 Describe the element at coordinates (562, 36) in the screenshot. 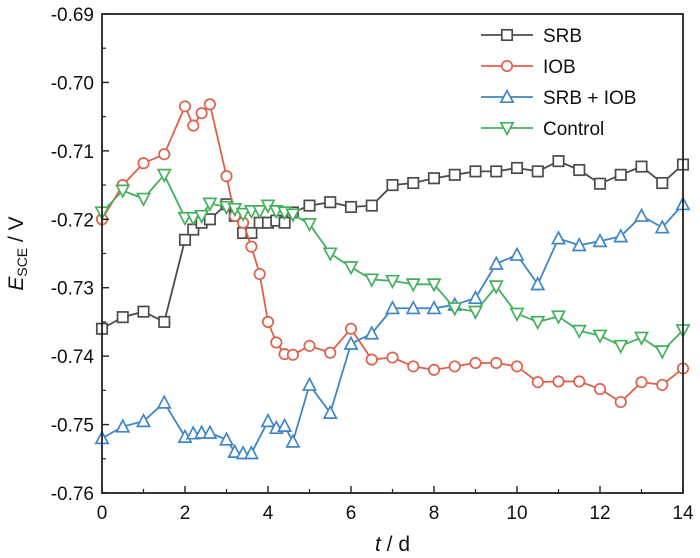

I see `srb-legend-label: SRB` at that location.